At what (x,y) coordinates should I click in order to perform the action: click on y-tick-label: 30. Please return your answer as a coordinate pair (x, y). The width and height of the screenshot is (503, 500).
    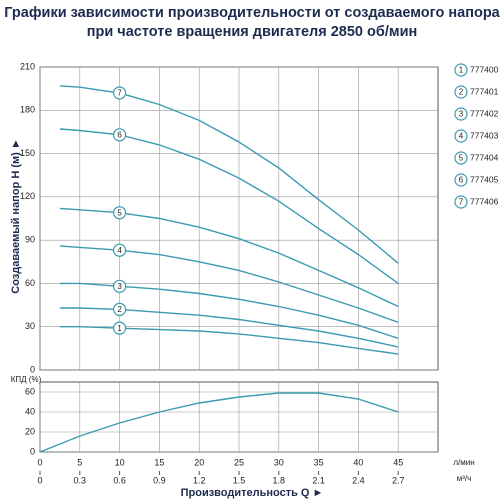
    Looking at the image, I should click on (30, 326).